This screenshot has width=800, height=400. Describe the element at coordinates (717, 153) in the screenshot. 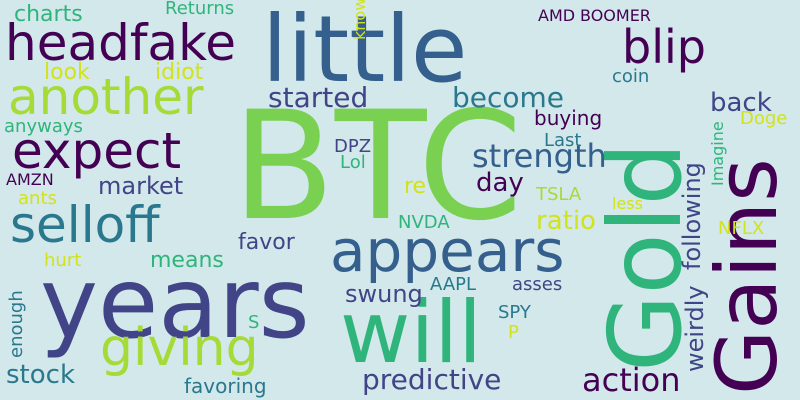

I see `word-imagine: Imagine` at that location.